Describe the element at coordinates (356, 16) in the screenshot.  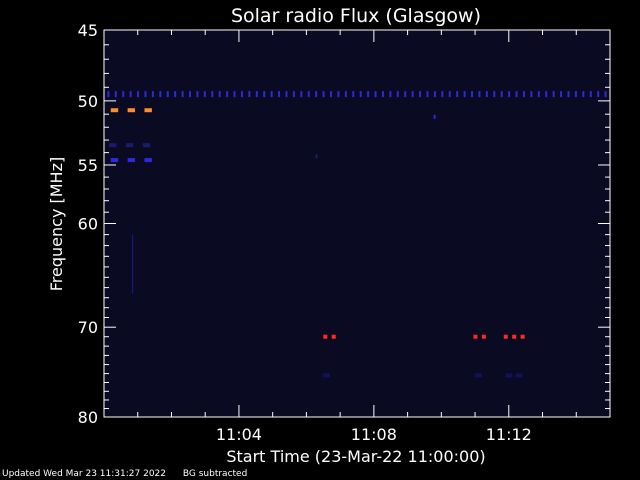
I see `chart-title: Solar radio Flux (Glasgow)` at that location.